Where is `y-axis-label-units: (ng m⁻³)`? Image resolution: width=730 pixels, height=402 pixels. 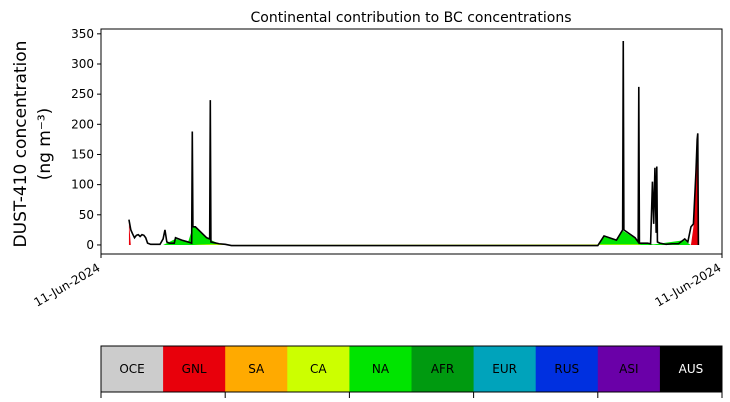
y-axis-label-units: (ng m⁻³) is located at coordinates (45, 144).